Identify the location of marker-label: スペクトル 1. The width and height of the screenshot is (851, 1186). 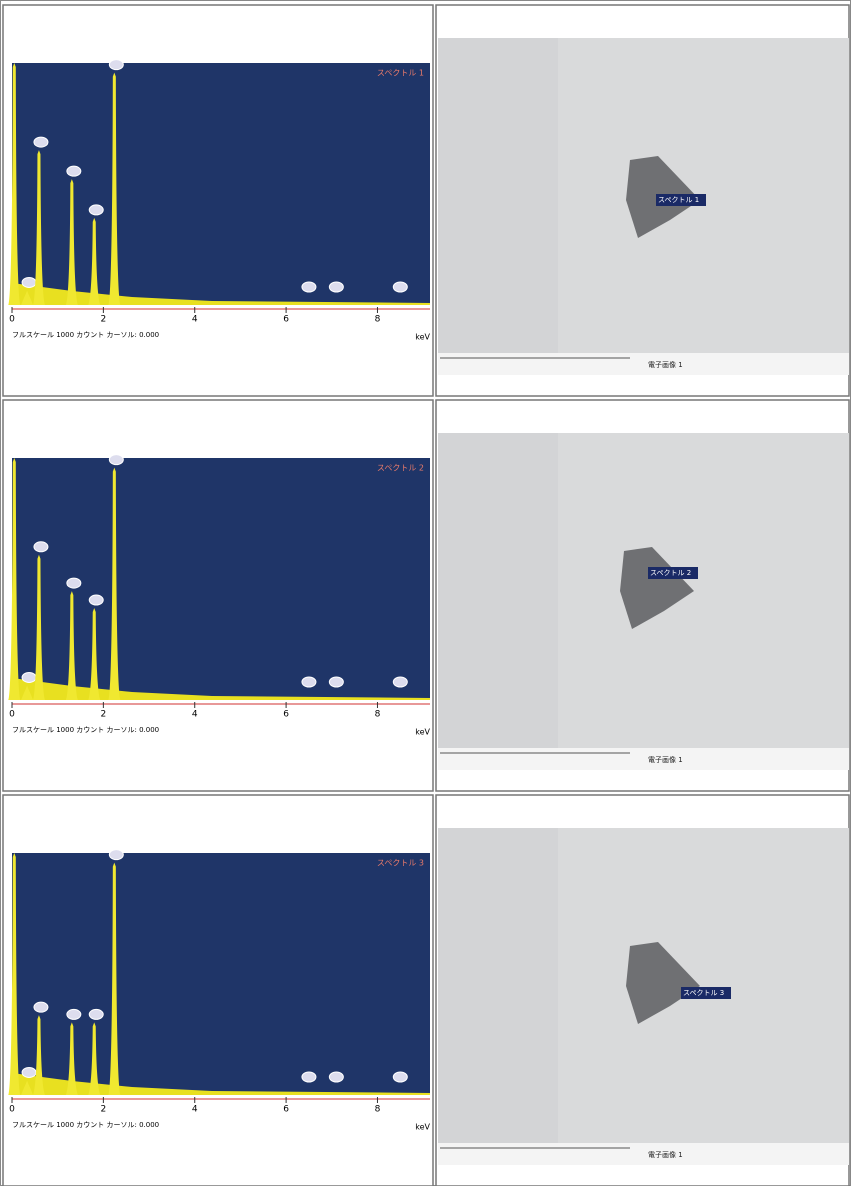
(678, 200).